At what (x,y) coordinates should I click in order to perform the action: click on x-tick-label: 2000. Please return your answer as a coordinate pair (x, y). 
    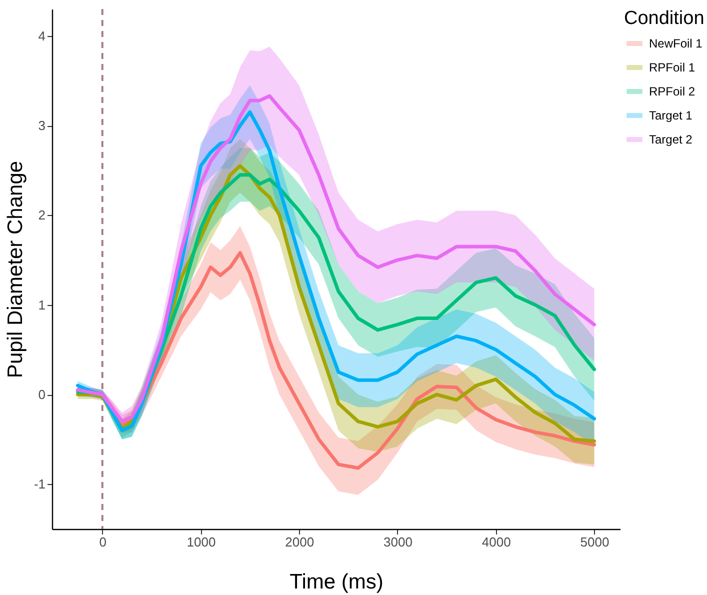
    Looking at the image, I should click on (299, 542).